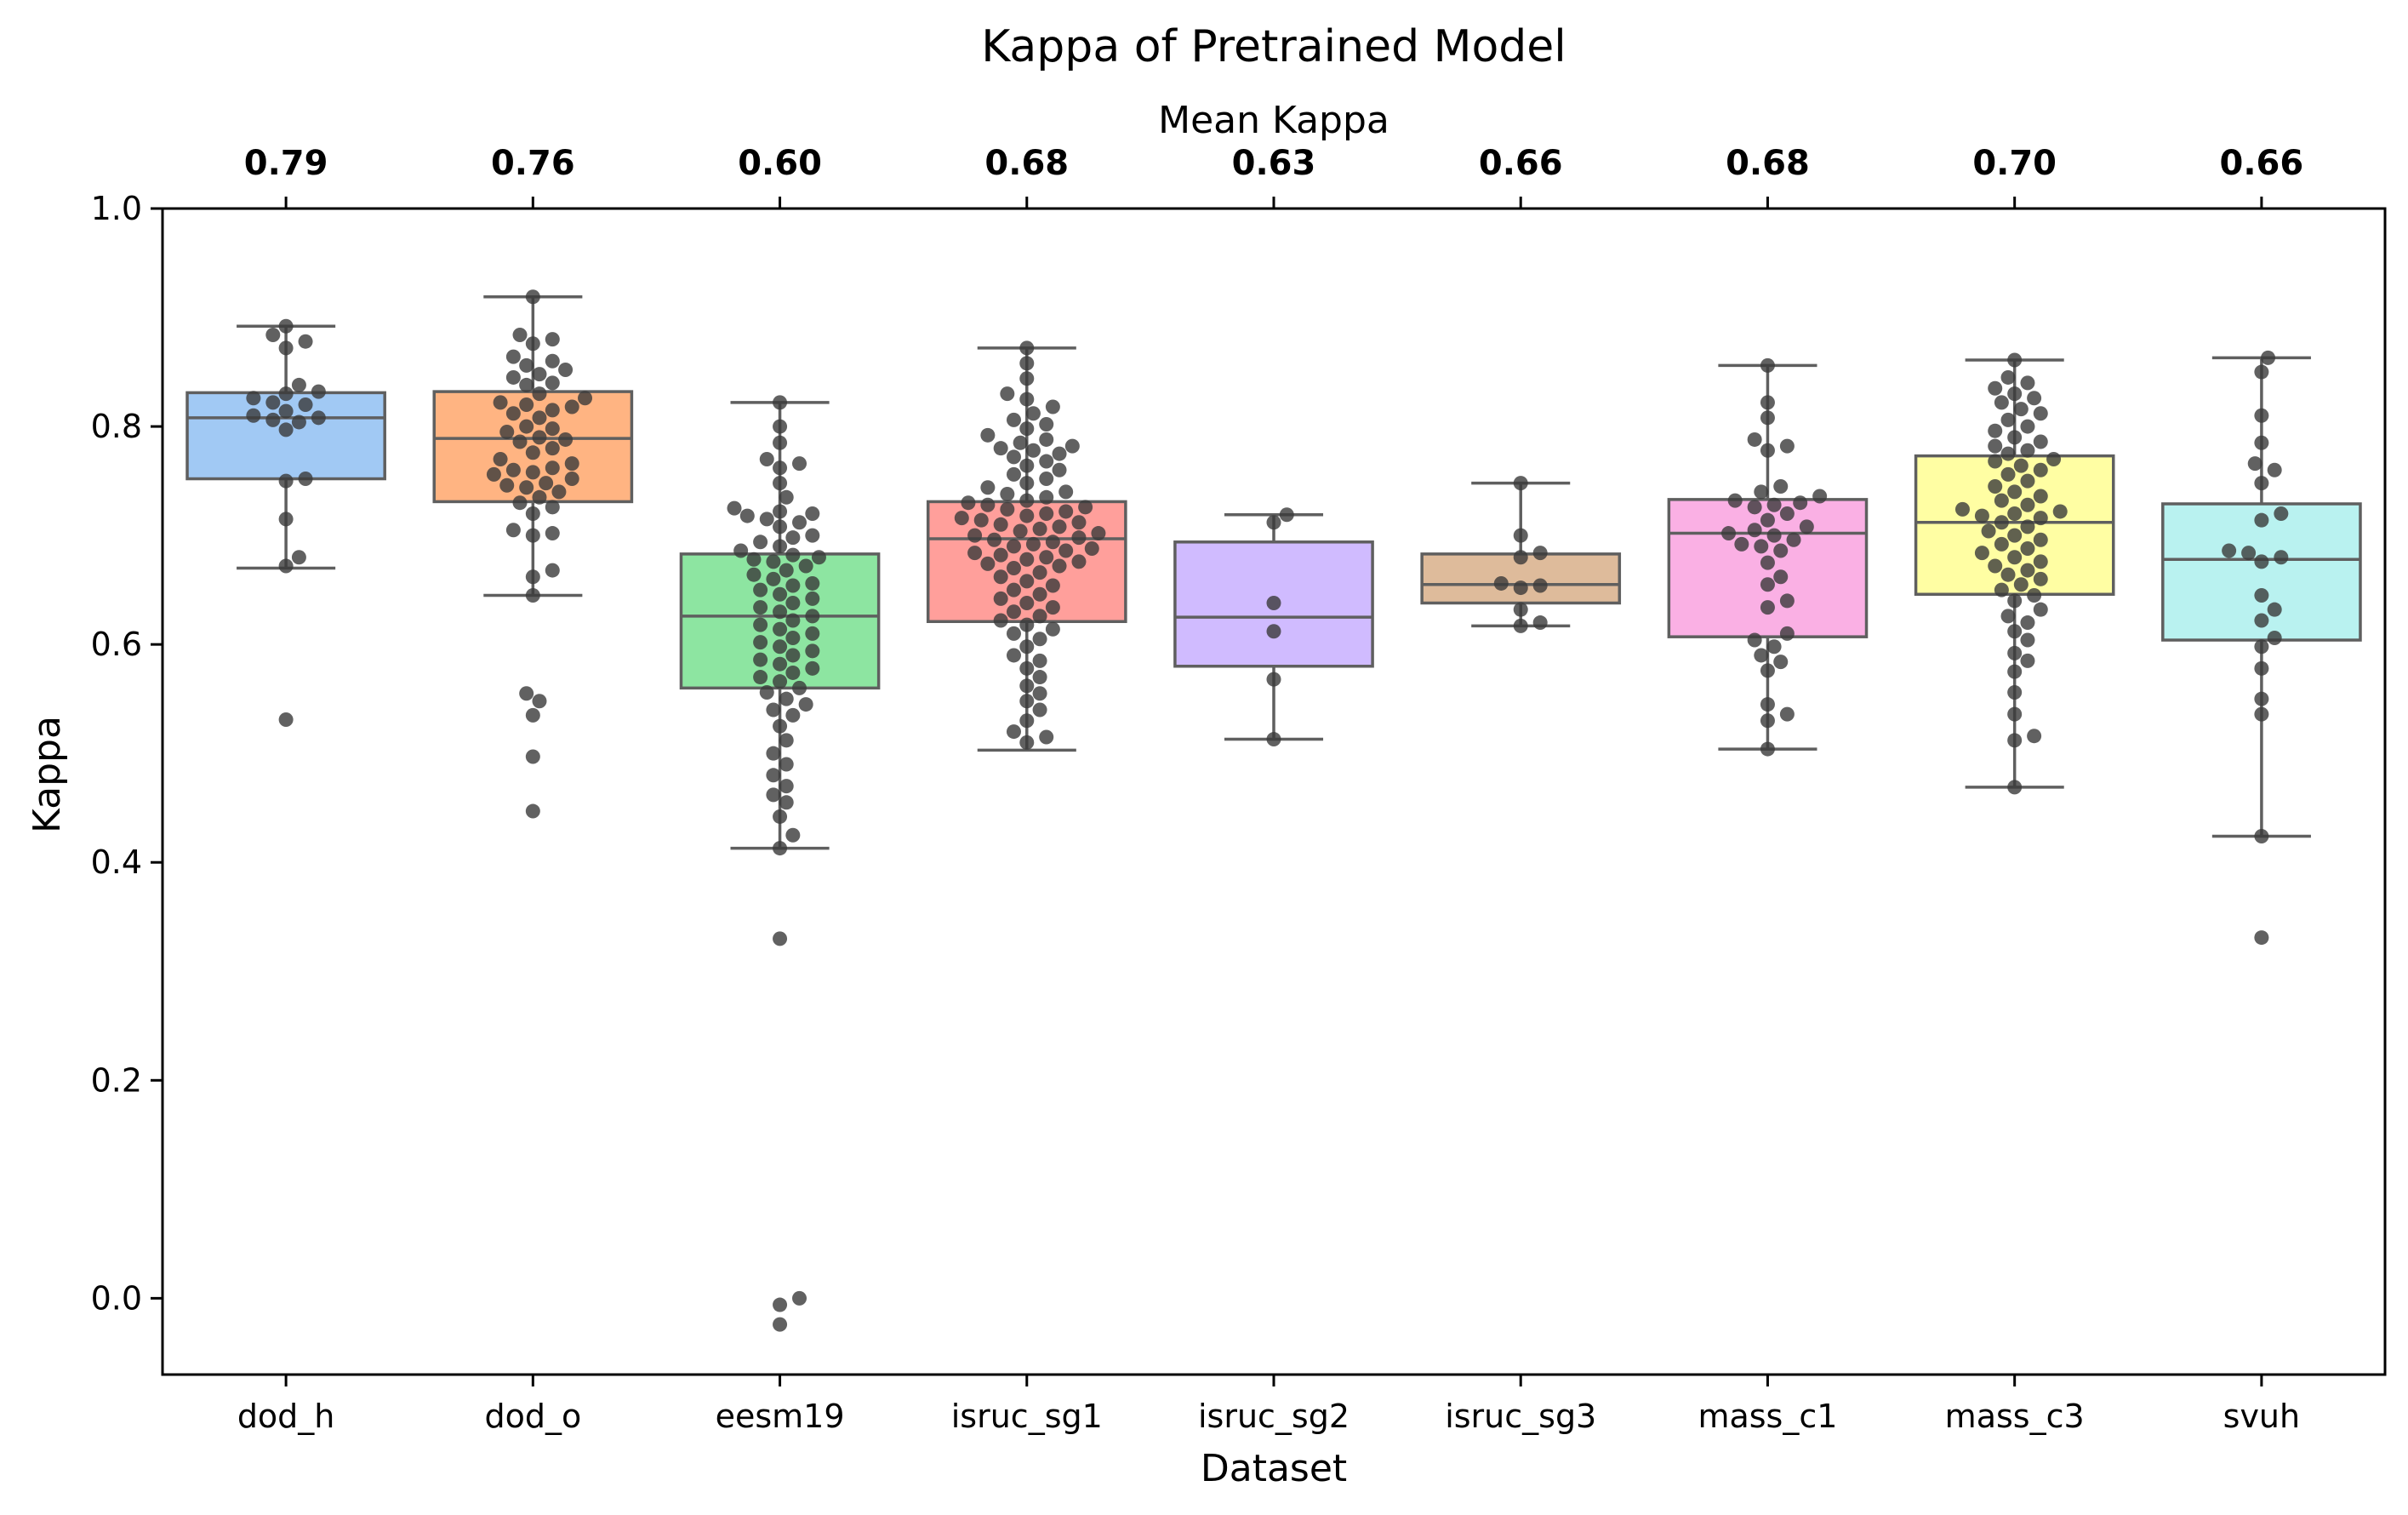 The image size is (2408, 1515). Describe the element at coordinates (2014, 163) in the screenshot. I see `mean-kappa-label: 0.70` at that location.